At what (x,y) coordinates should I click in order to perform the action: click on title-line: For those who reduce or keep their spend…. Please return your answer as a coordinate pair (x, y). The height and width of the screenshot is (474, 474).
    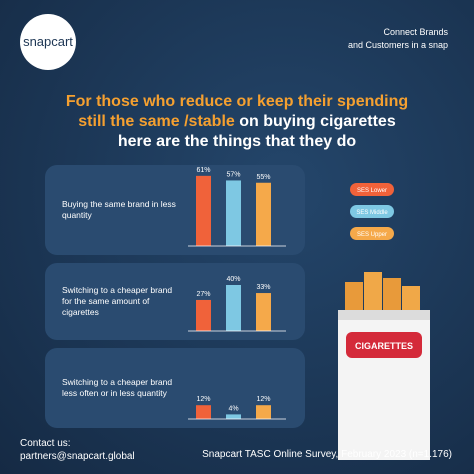
    Looking at the image, I should click on (237, 102).